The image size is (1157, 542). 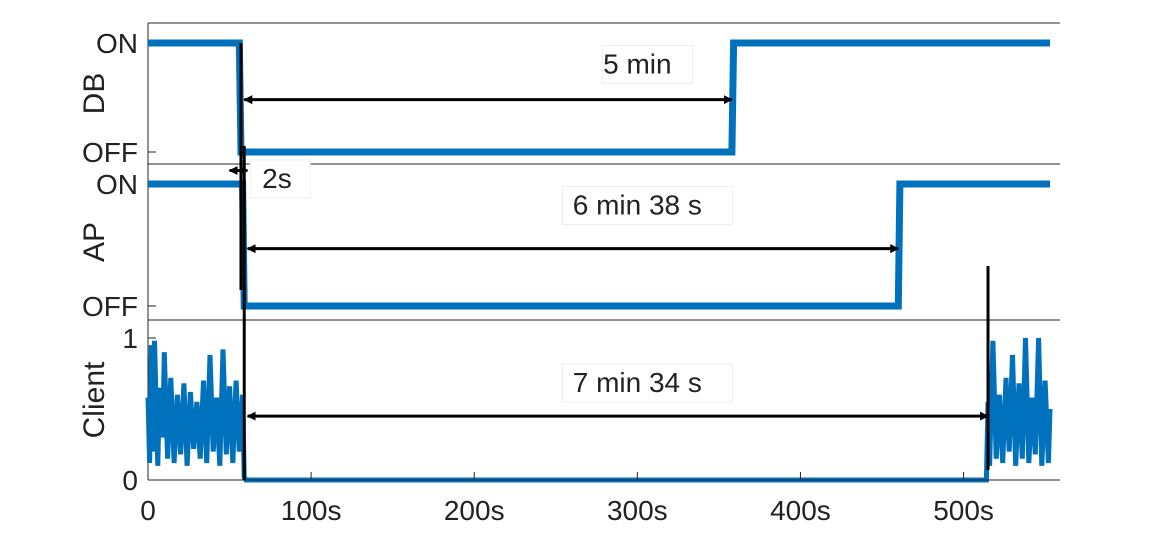 I want to click on x-tick-label-4: 400s, so click(x=800, y=510).